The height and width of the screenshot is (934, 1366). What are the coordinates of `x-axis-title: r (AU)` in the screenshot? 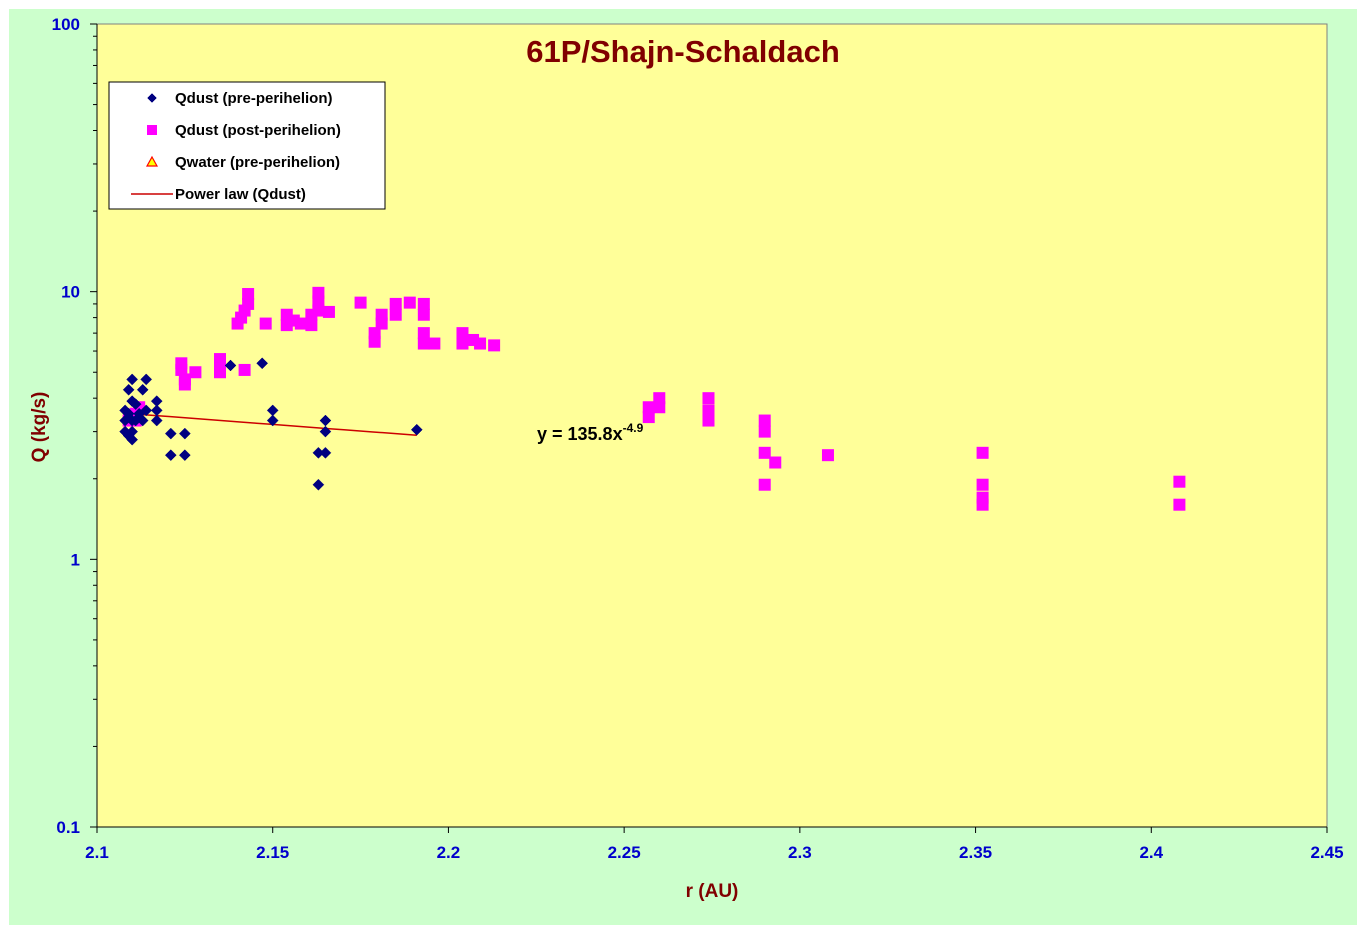 It's located at (712, 891).